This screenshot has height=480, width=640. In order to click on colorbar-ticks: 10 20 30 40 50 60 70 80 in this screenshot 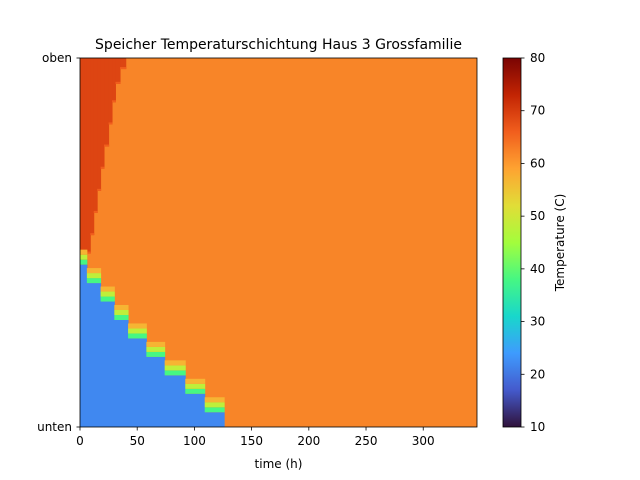, I will do `click(533, 242)`.